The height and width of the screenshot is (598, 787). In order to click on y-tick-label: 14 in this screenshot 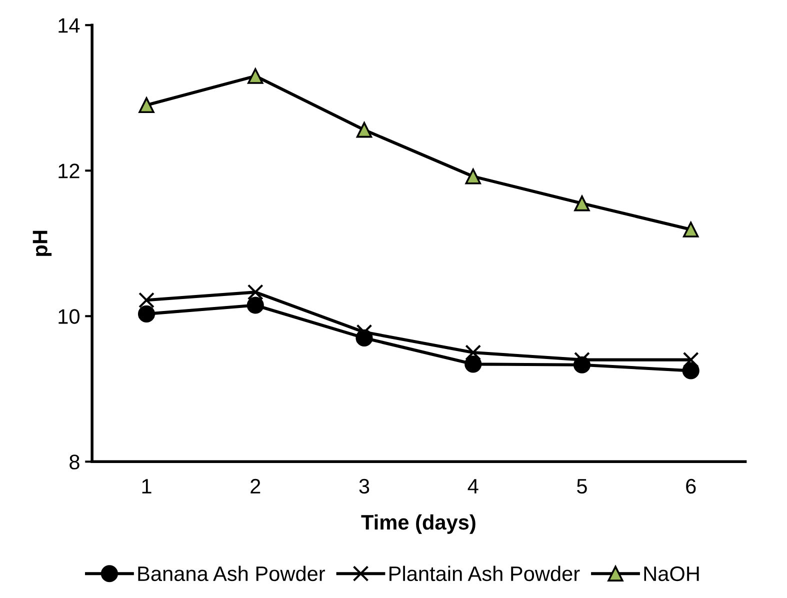, I will do `click(69, 25)`.